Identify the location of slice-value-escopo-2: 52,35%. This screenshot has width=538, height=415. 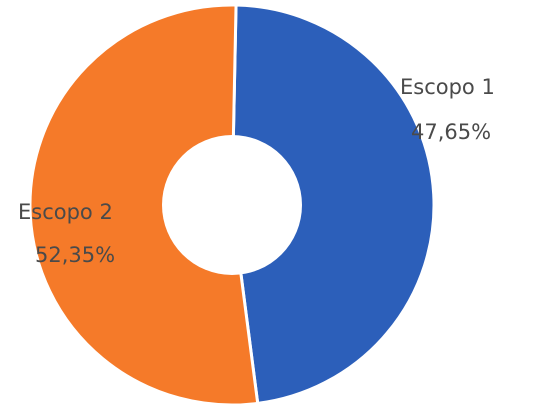
(75, 255).